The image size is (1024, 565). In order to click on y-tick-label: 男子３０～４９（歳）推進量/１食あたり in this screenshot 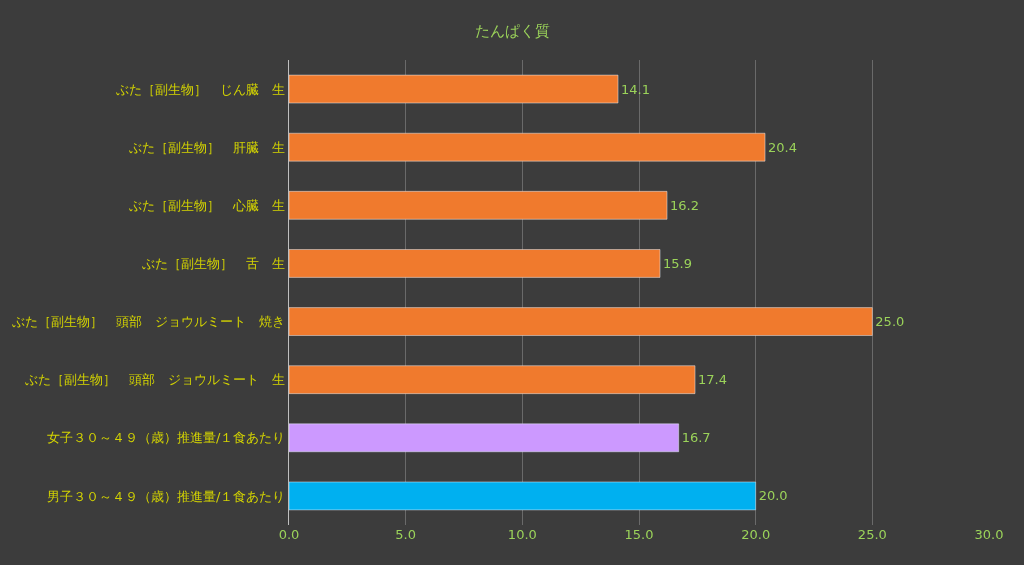, I will do `click(166, 496)`.